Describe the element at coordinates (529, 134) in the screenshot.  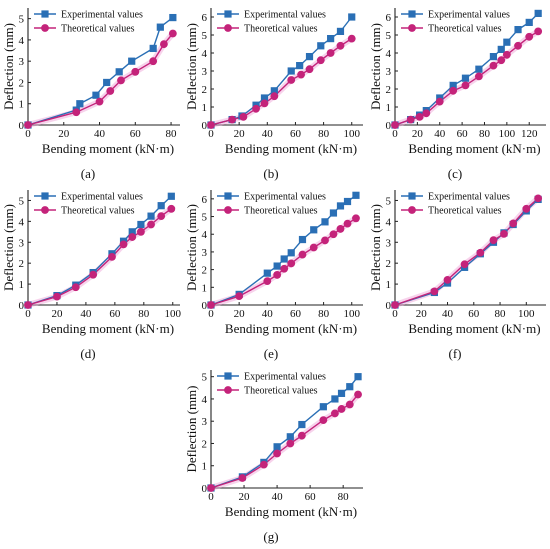
I see `x-tick-label: 120` at that location.